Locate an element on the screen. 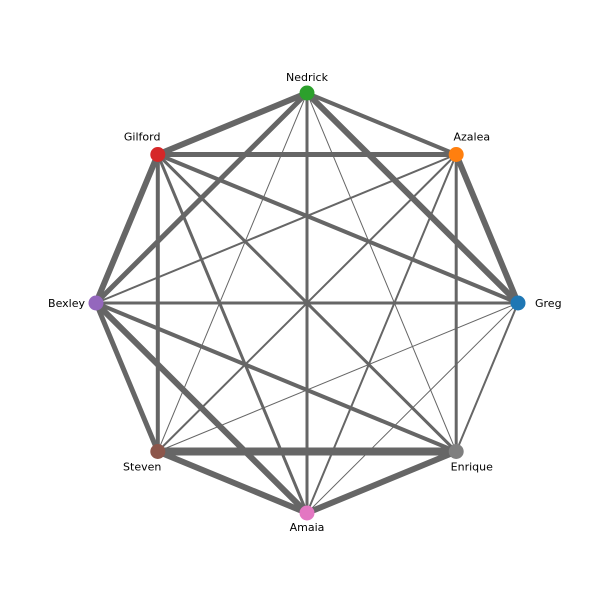 The width and height of the screenshot is (600, 600). node-label-amaia: Amaia is located at coordinates (307, 527).